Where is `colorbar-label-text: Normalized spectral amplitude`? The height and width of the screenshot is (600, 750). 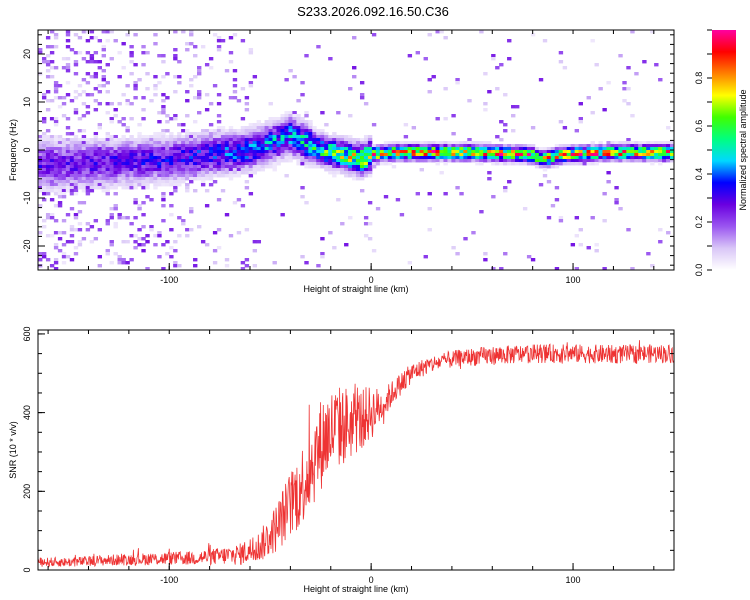 colorbar-label-text: Normalized spectral amplitude is located at coordinates (743, 149).